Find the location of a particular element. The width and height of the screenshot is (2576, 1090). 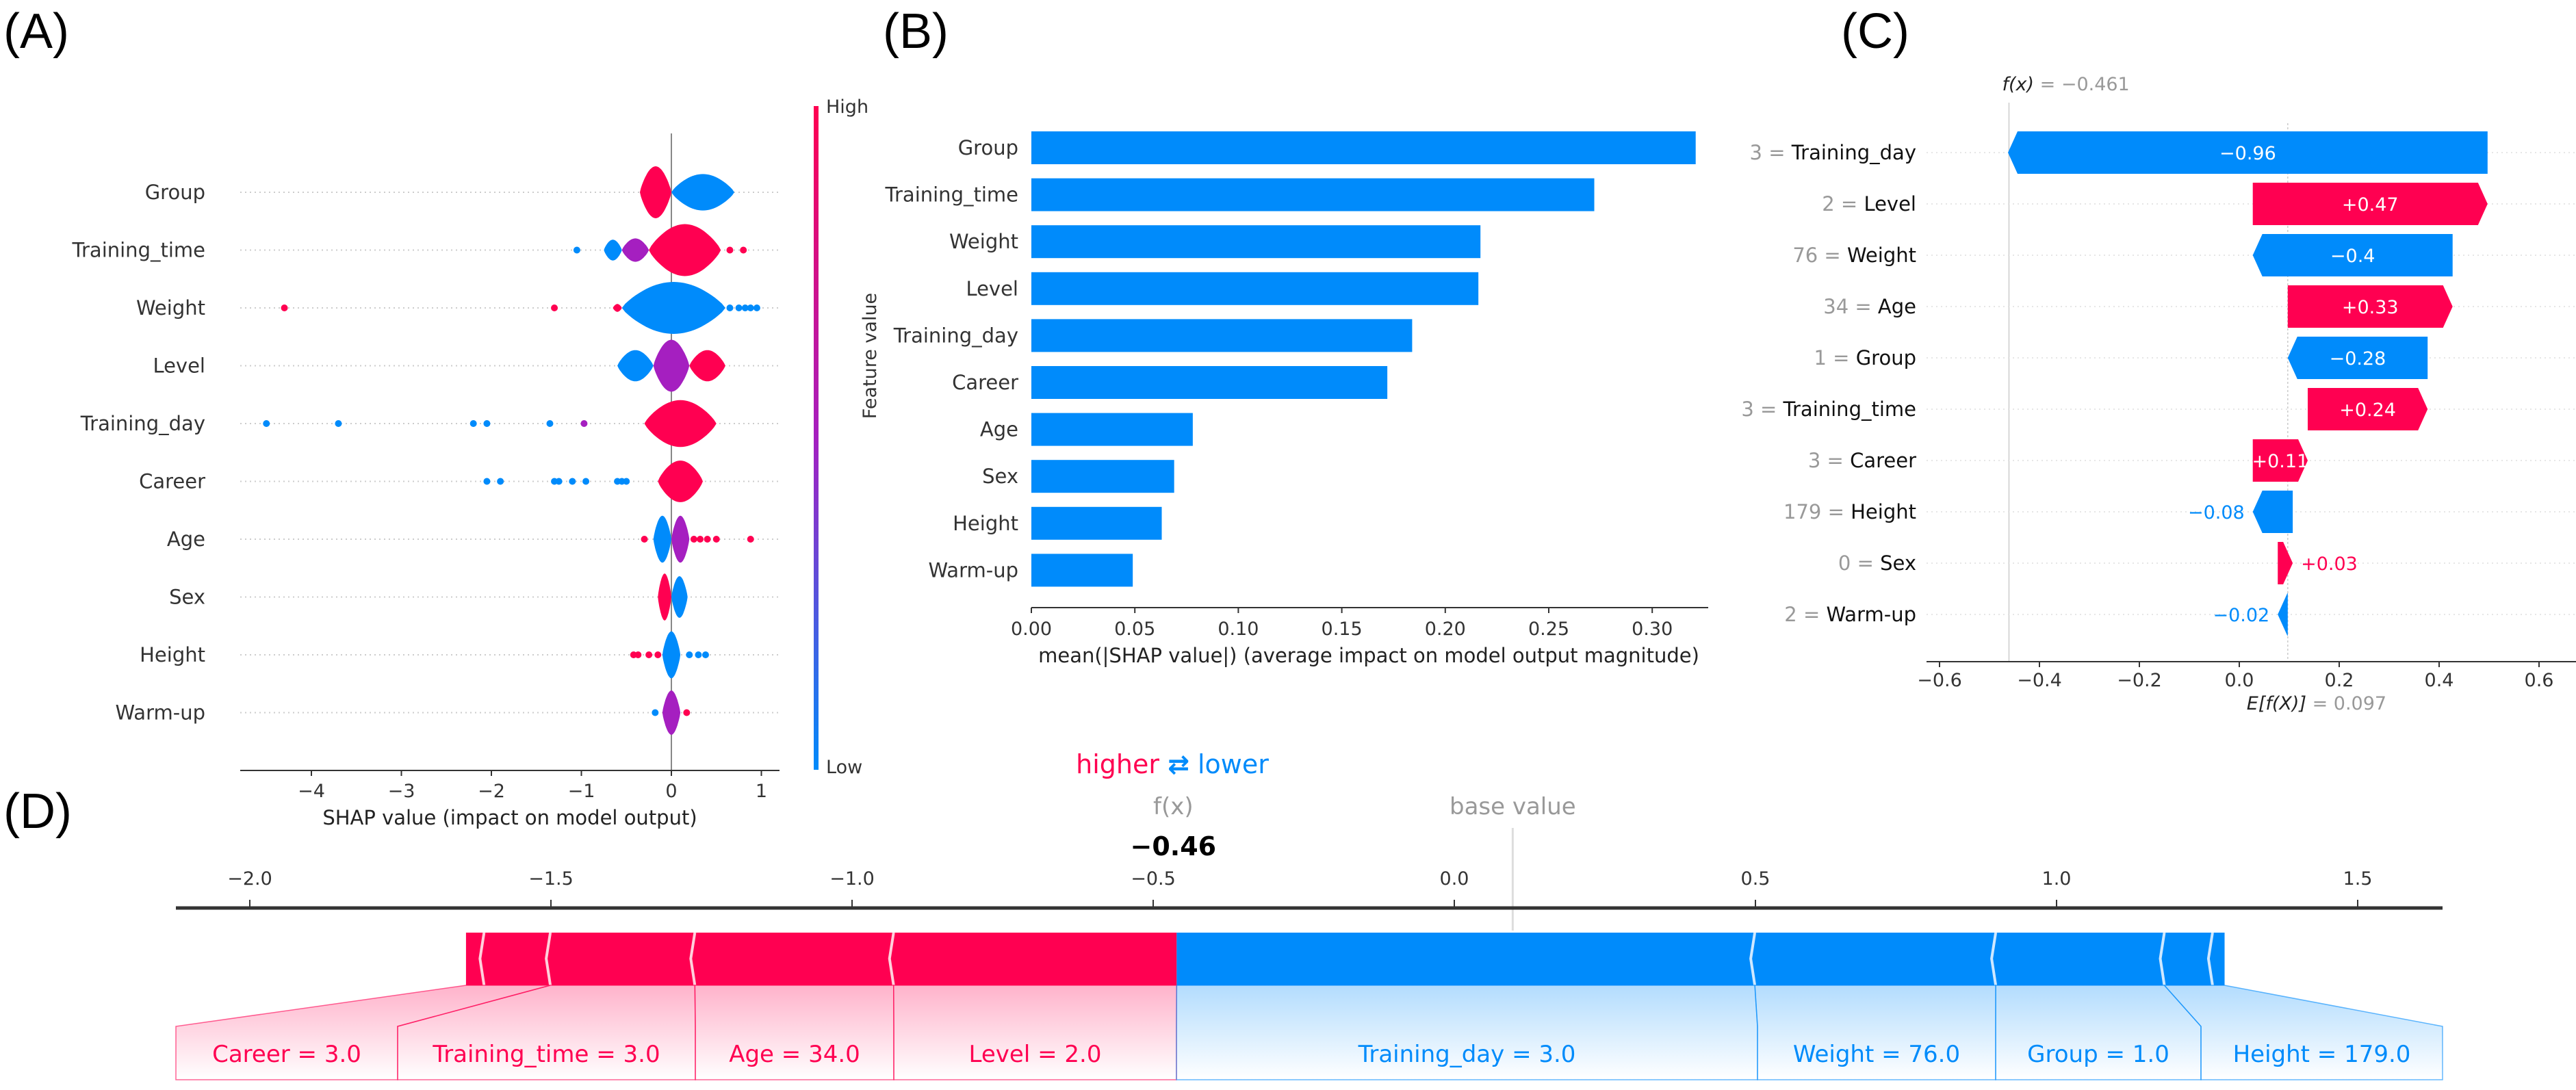

feature-label: Group is located at coordinates (175, 192).